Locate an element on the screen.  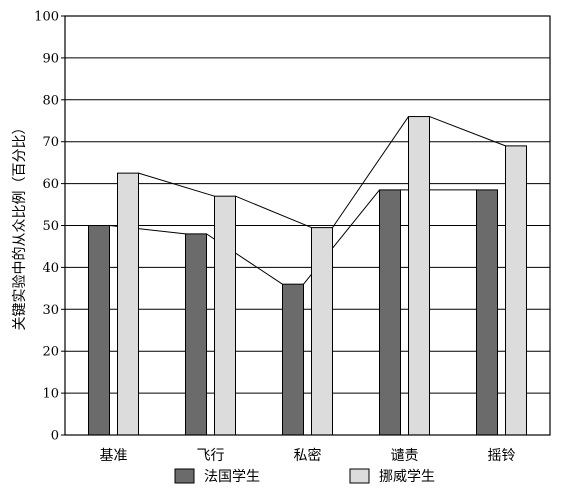
category-label: 谴责 is located at coordinates (405, 456).